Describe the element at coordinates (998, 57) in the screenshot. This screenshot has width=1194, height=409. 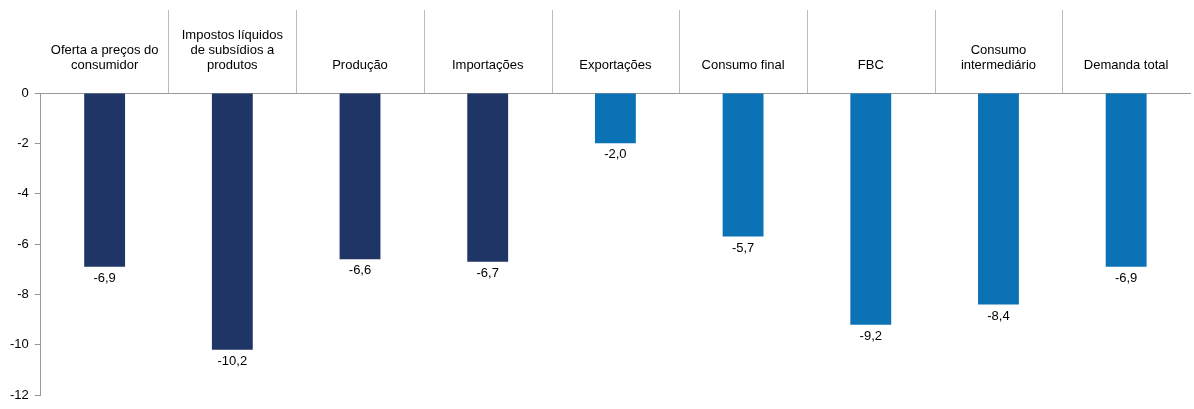
I see `x-tick-label: Consumo intermediário` at that location.